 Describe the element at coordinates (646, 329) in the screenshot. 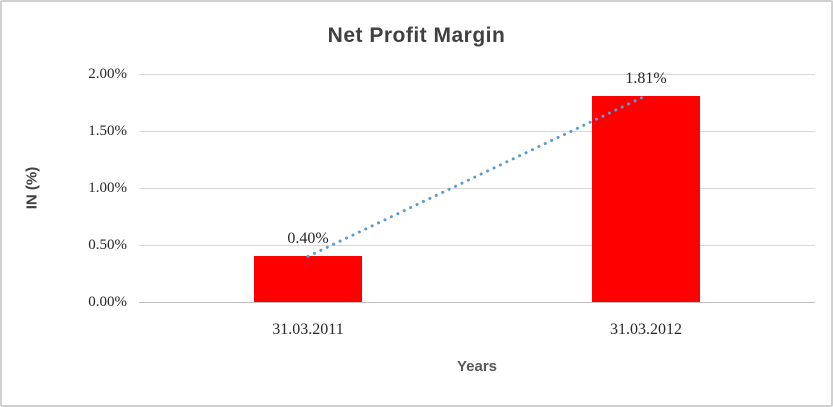

I see `x-category-label: 31.03.2012` at that location.